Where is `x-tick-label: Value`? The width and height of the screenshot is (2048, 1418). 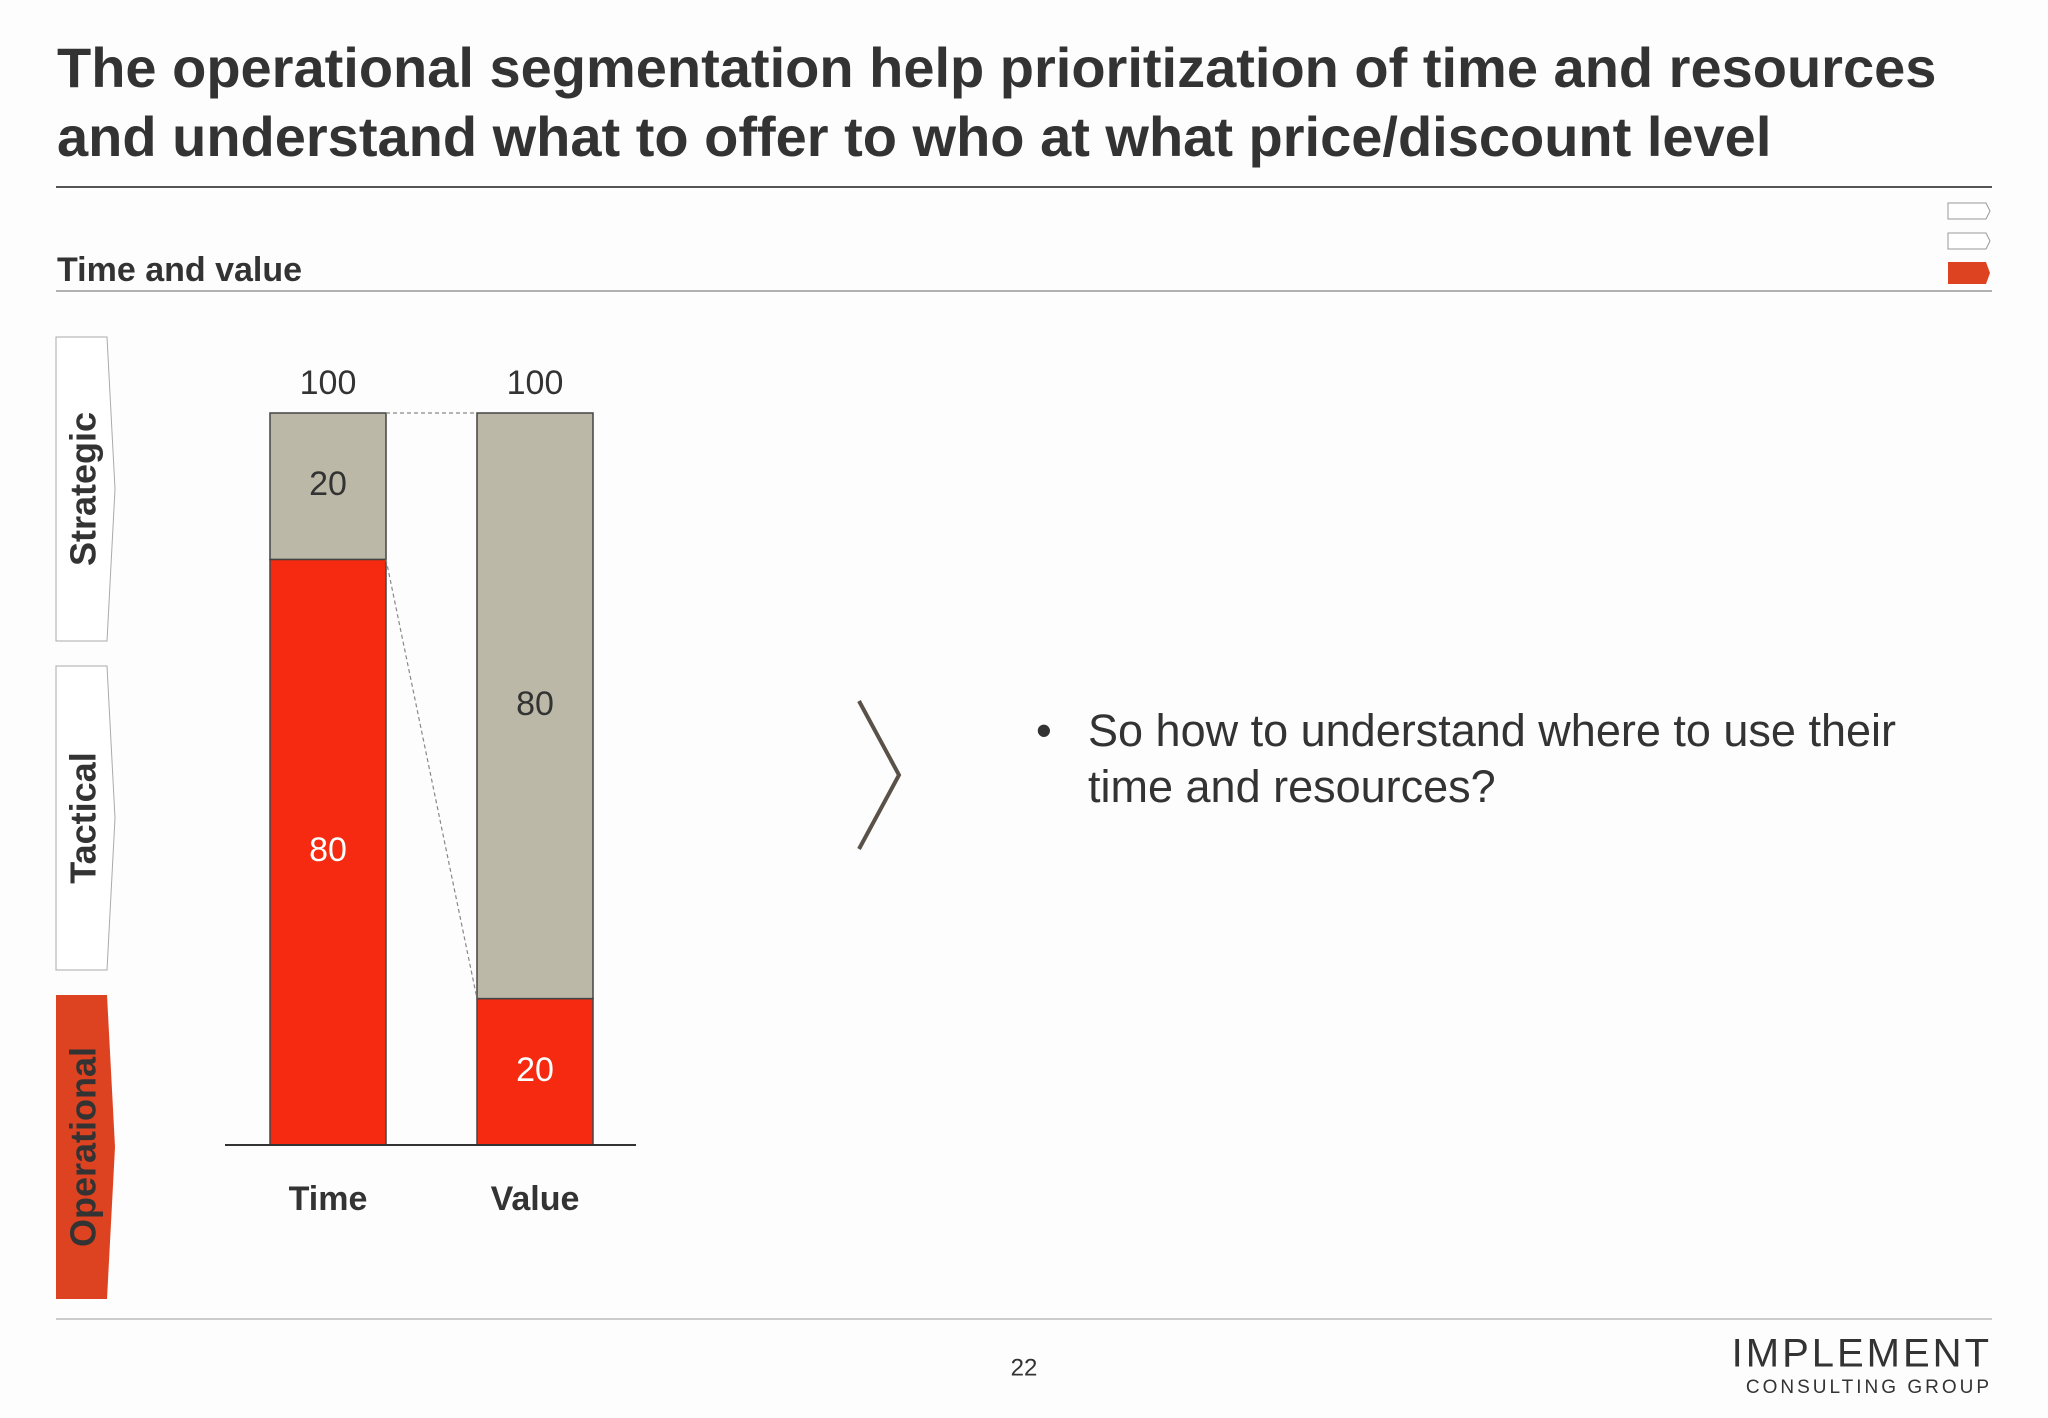
x-tick-label: Value is located at coordinates (535, 1199).